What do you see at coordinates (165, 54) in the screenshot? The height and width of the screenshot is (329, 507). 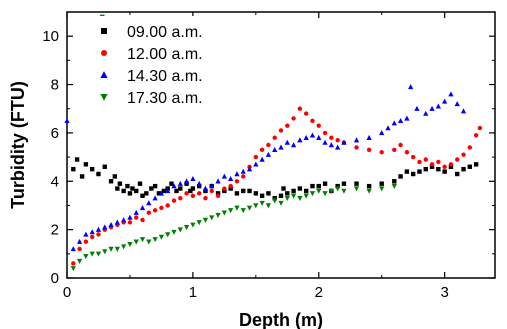 I see `legend-label: 12.00 a.m.` at bounding box center [165, 54].